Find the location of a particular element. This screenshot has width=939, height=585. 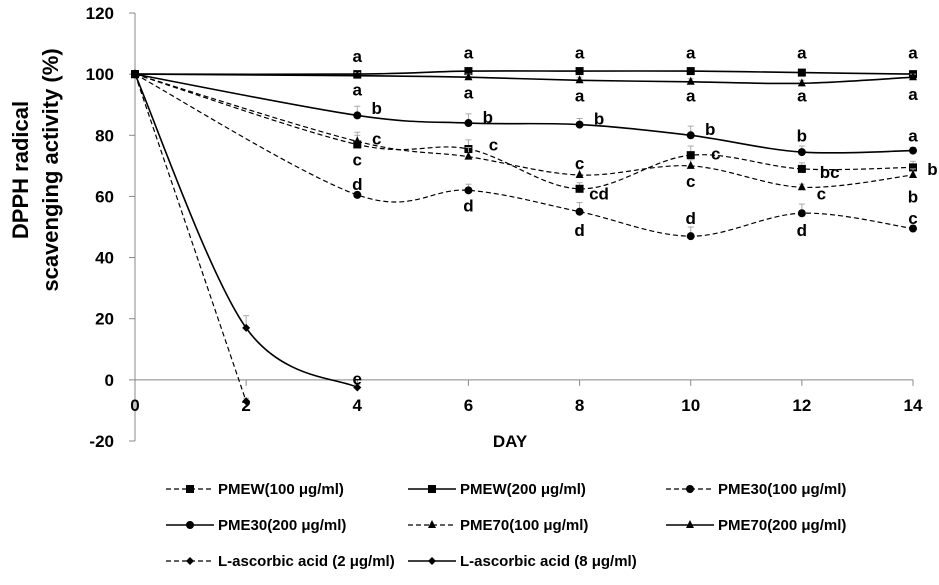

x-tick-label: 14 is located at coordinates (913, 405).